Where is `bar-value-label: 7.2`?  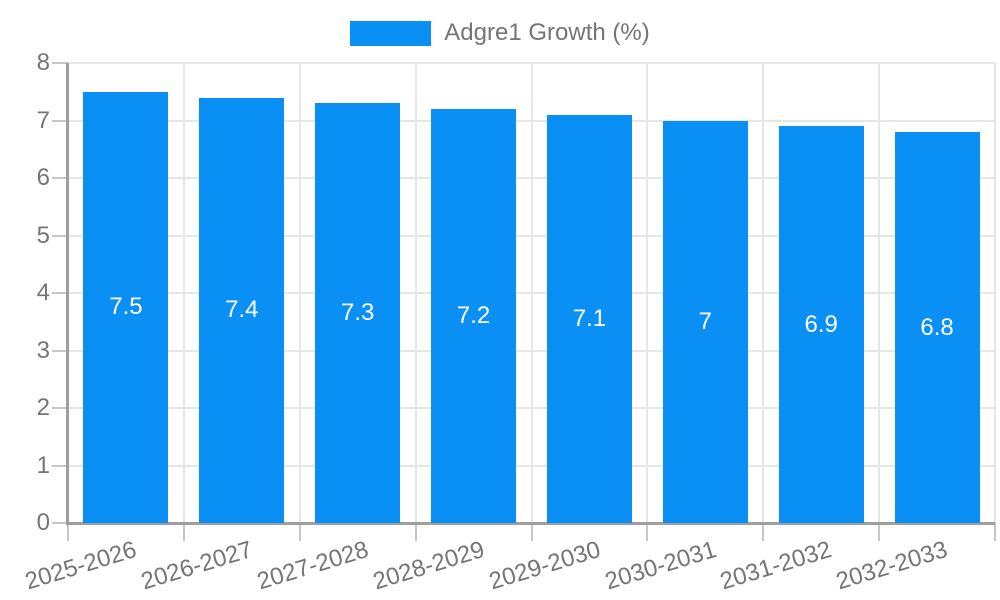
bar-value-label: 7.2 is located at coordinates (473, 315).